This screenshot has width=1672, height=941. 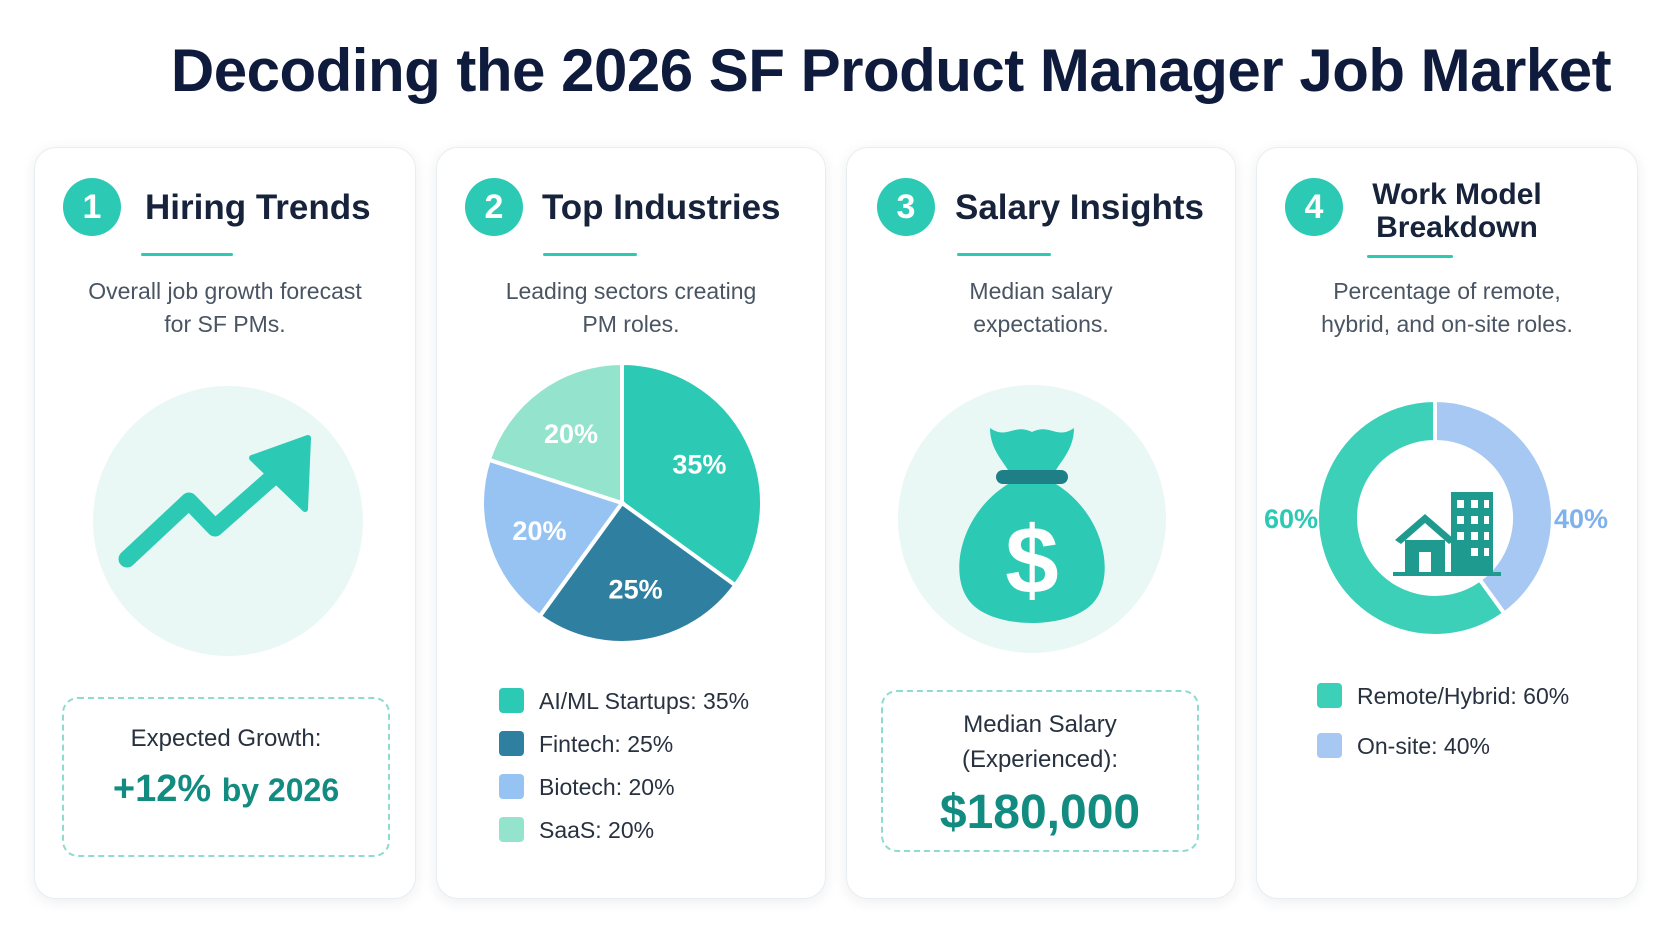 I want to click on stat-label: Expected Growth:, so click(x=226, y=738).